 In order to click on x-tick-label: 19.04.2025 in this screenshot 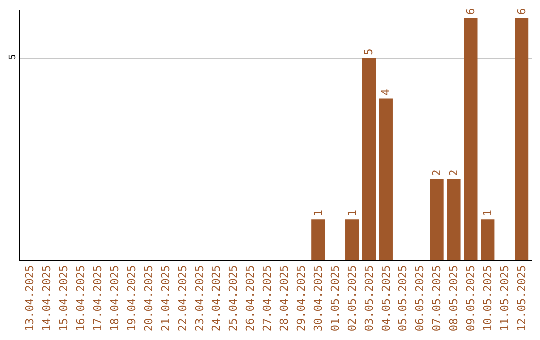, I will do `click(131, 298)`.